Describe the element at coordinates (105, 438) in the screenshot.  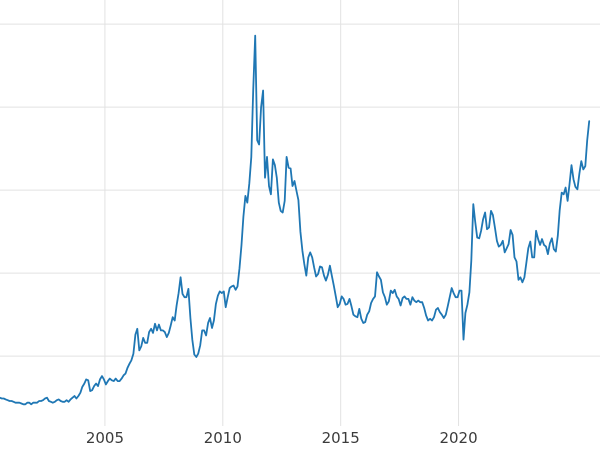
I see `x-axis-tick-label: 2005` at that location.